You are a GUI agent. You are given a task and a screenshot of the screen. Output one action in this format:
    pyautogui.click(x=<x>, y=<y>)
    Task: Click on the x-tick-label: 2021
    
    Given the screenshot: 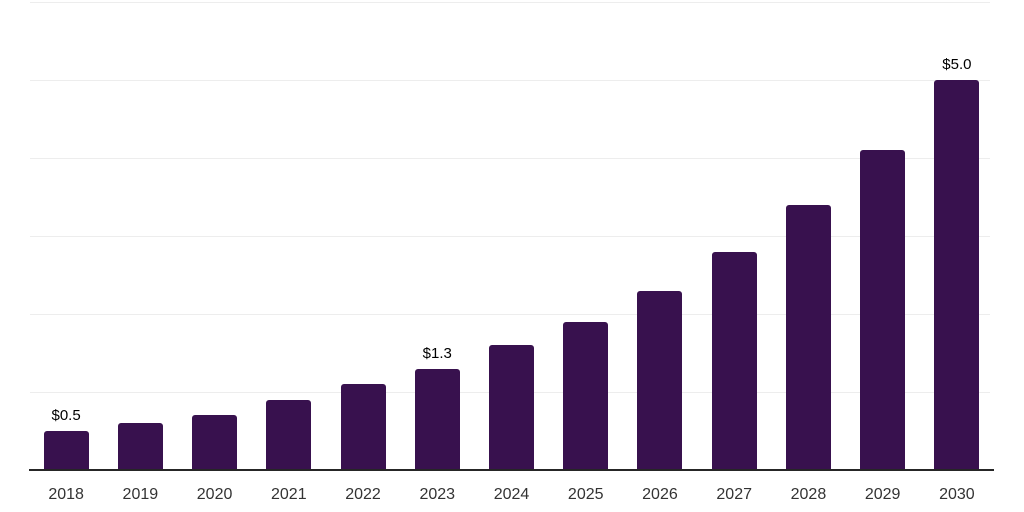 What is the action you would take?
    pyautogui.click(x=289, y=494)
    